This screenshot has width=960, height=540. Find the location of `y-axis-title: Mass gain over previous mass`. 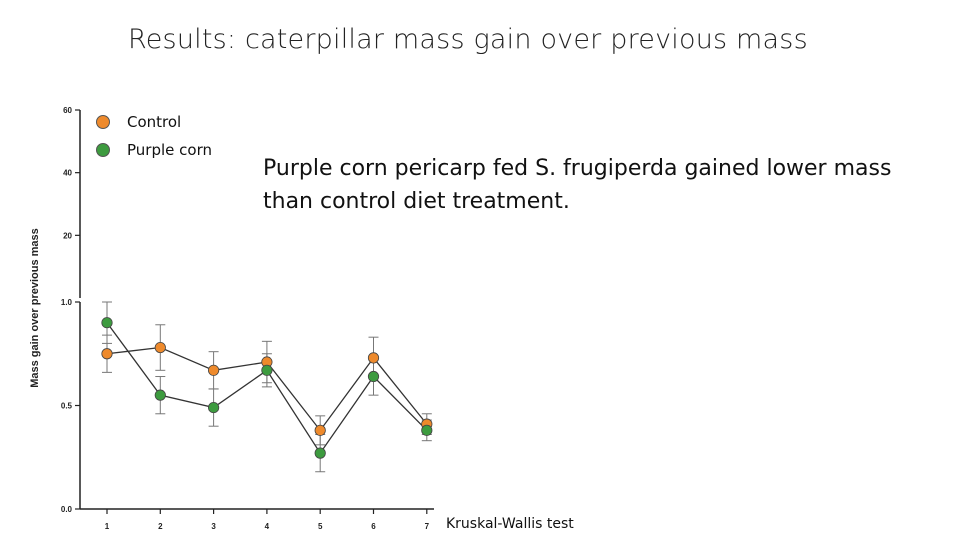

y-axis-title: Mass gain over previous mass is located at coordinates (35, 308).